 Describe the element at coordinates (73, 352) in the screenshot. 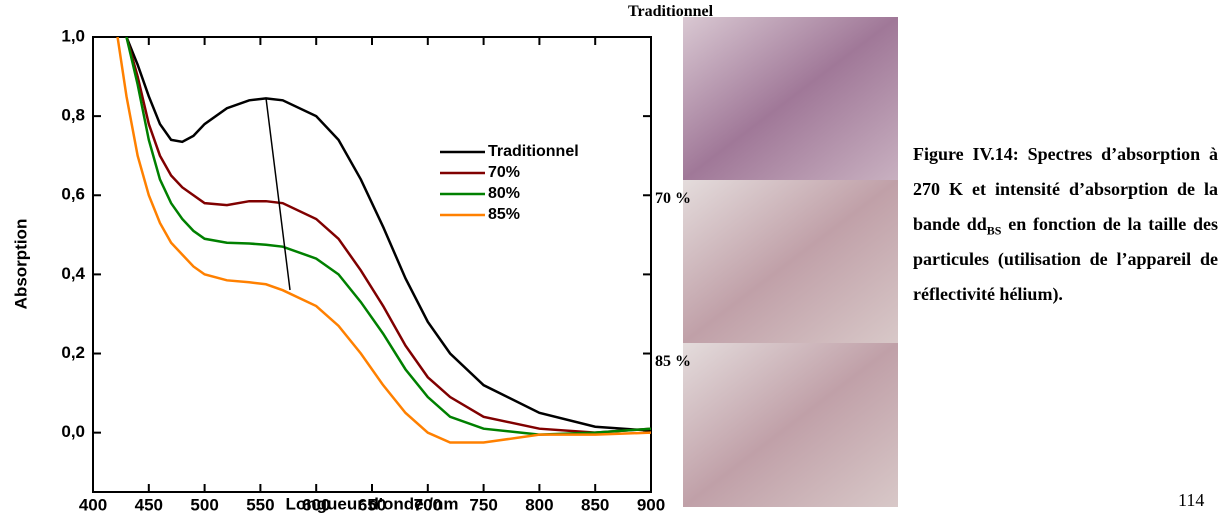

I see `y-tick-label: 0,2` at that location.